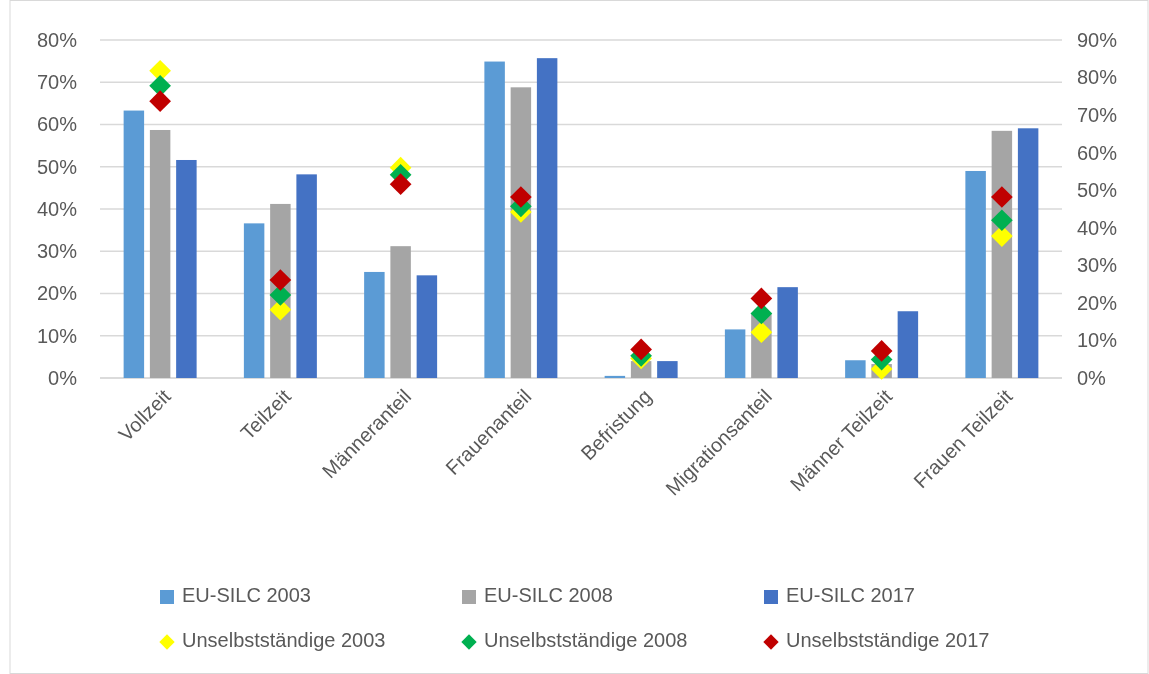 Image resolution: width=1149 pixels, height=674 pixels. I want to click on y-tick-label: 50%, so click(57, 166).